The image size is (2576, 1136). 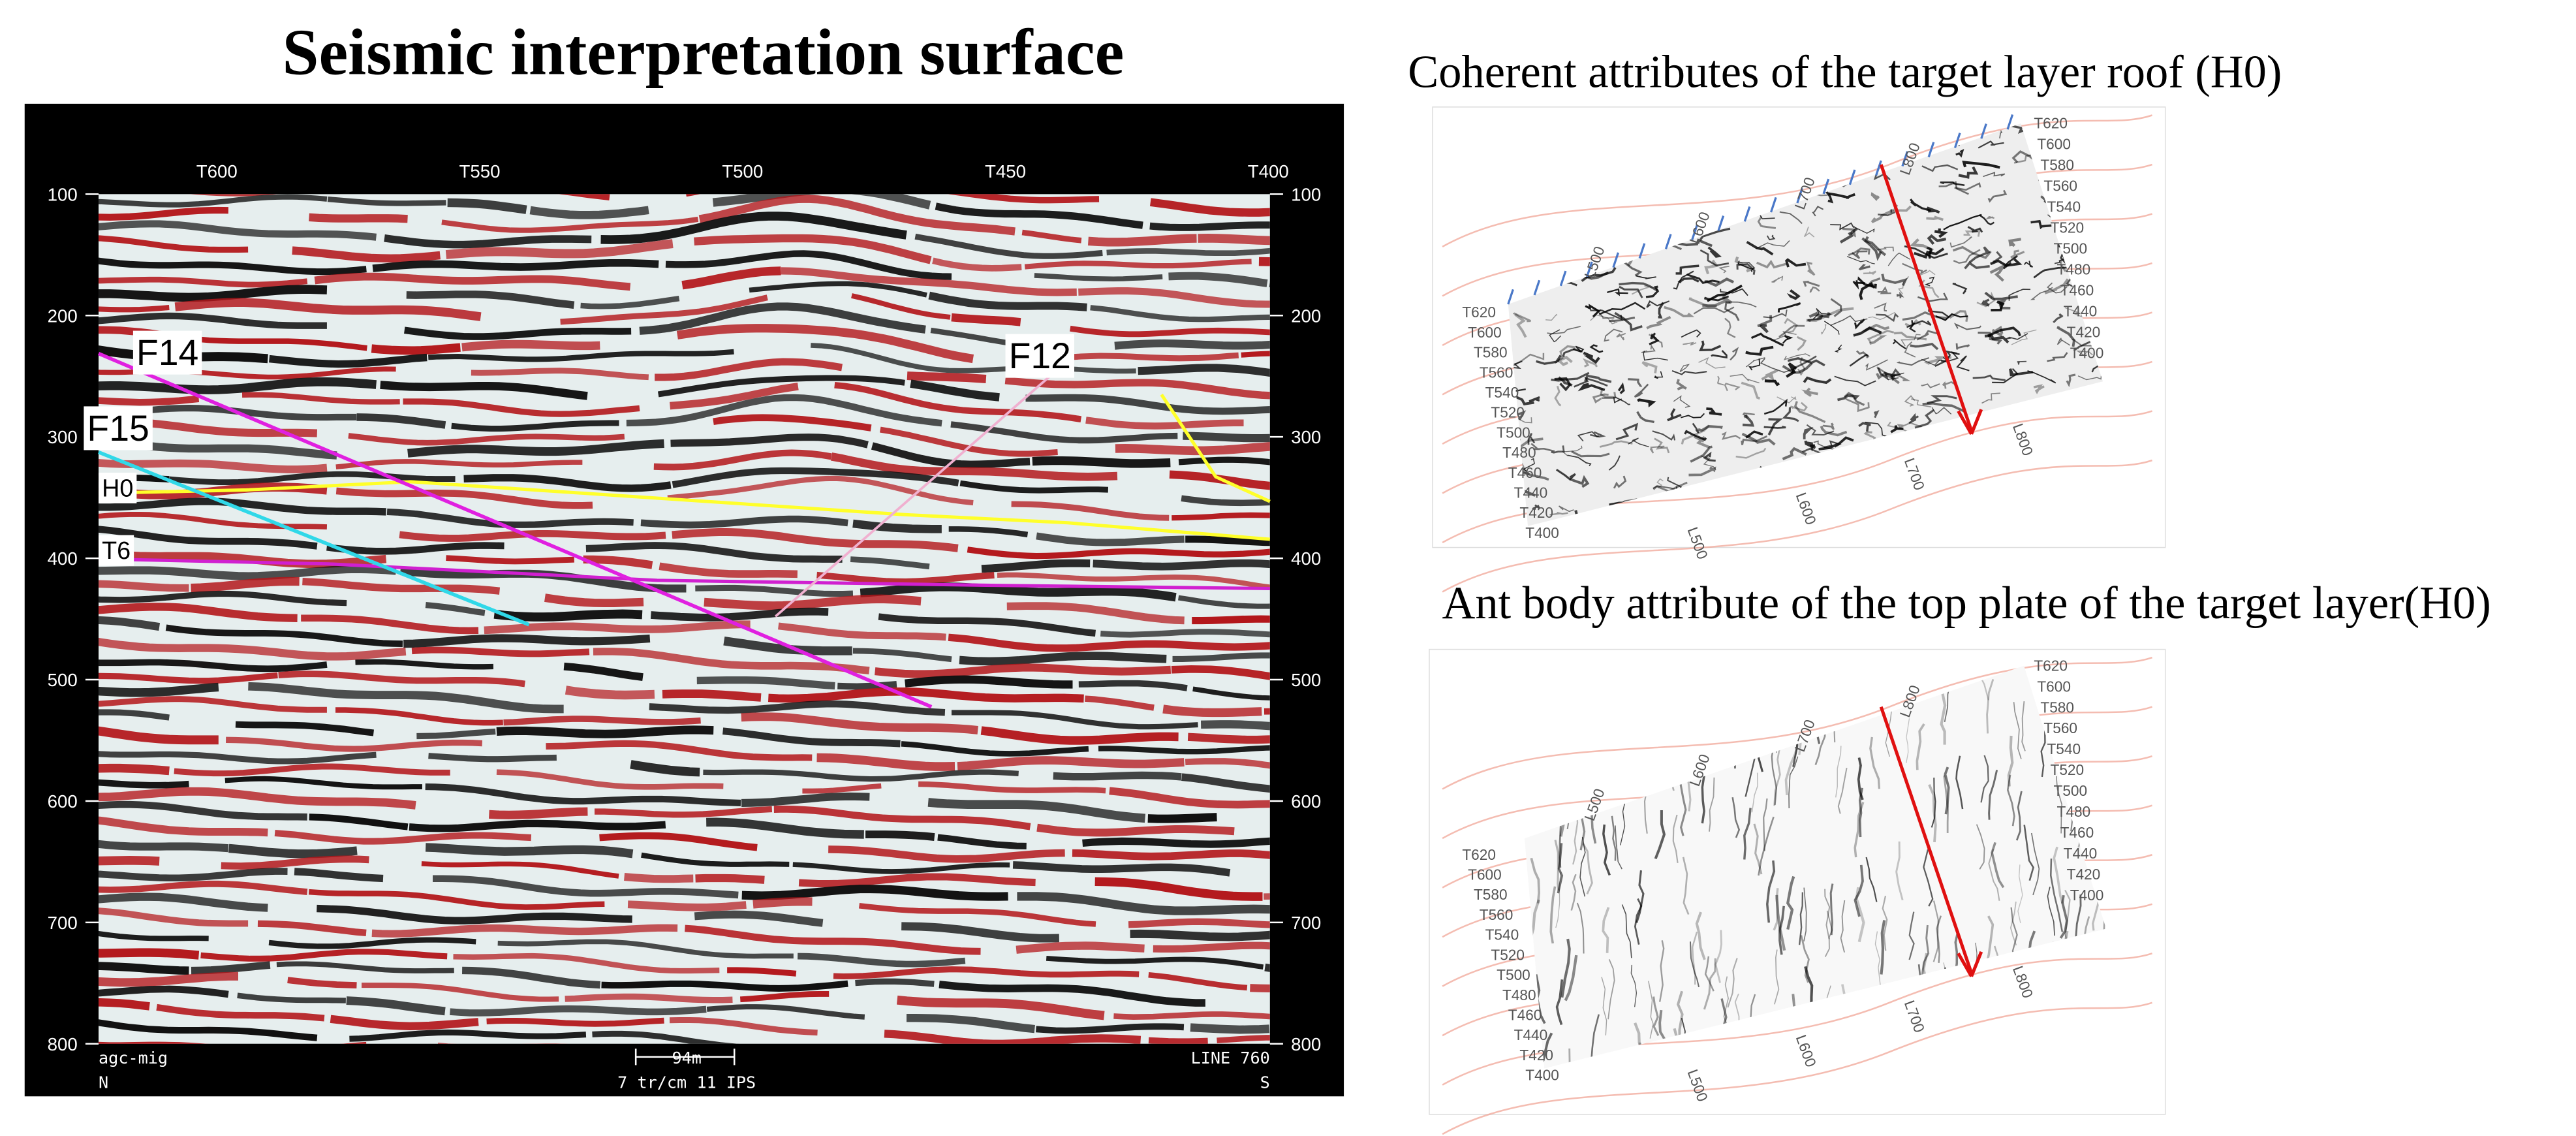 I want to click on depth-label: 100, so click(x=63, y=194).